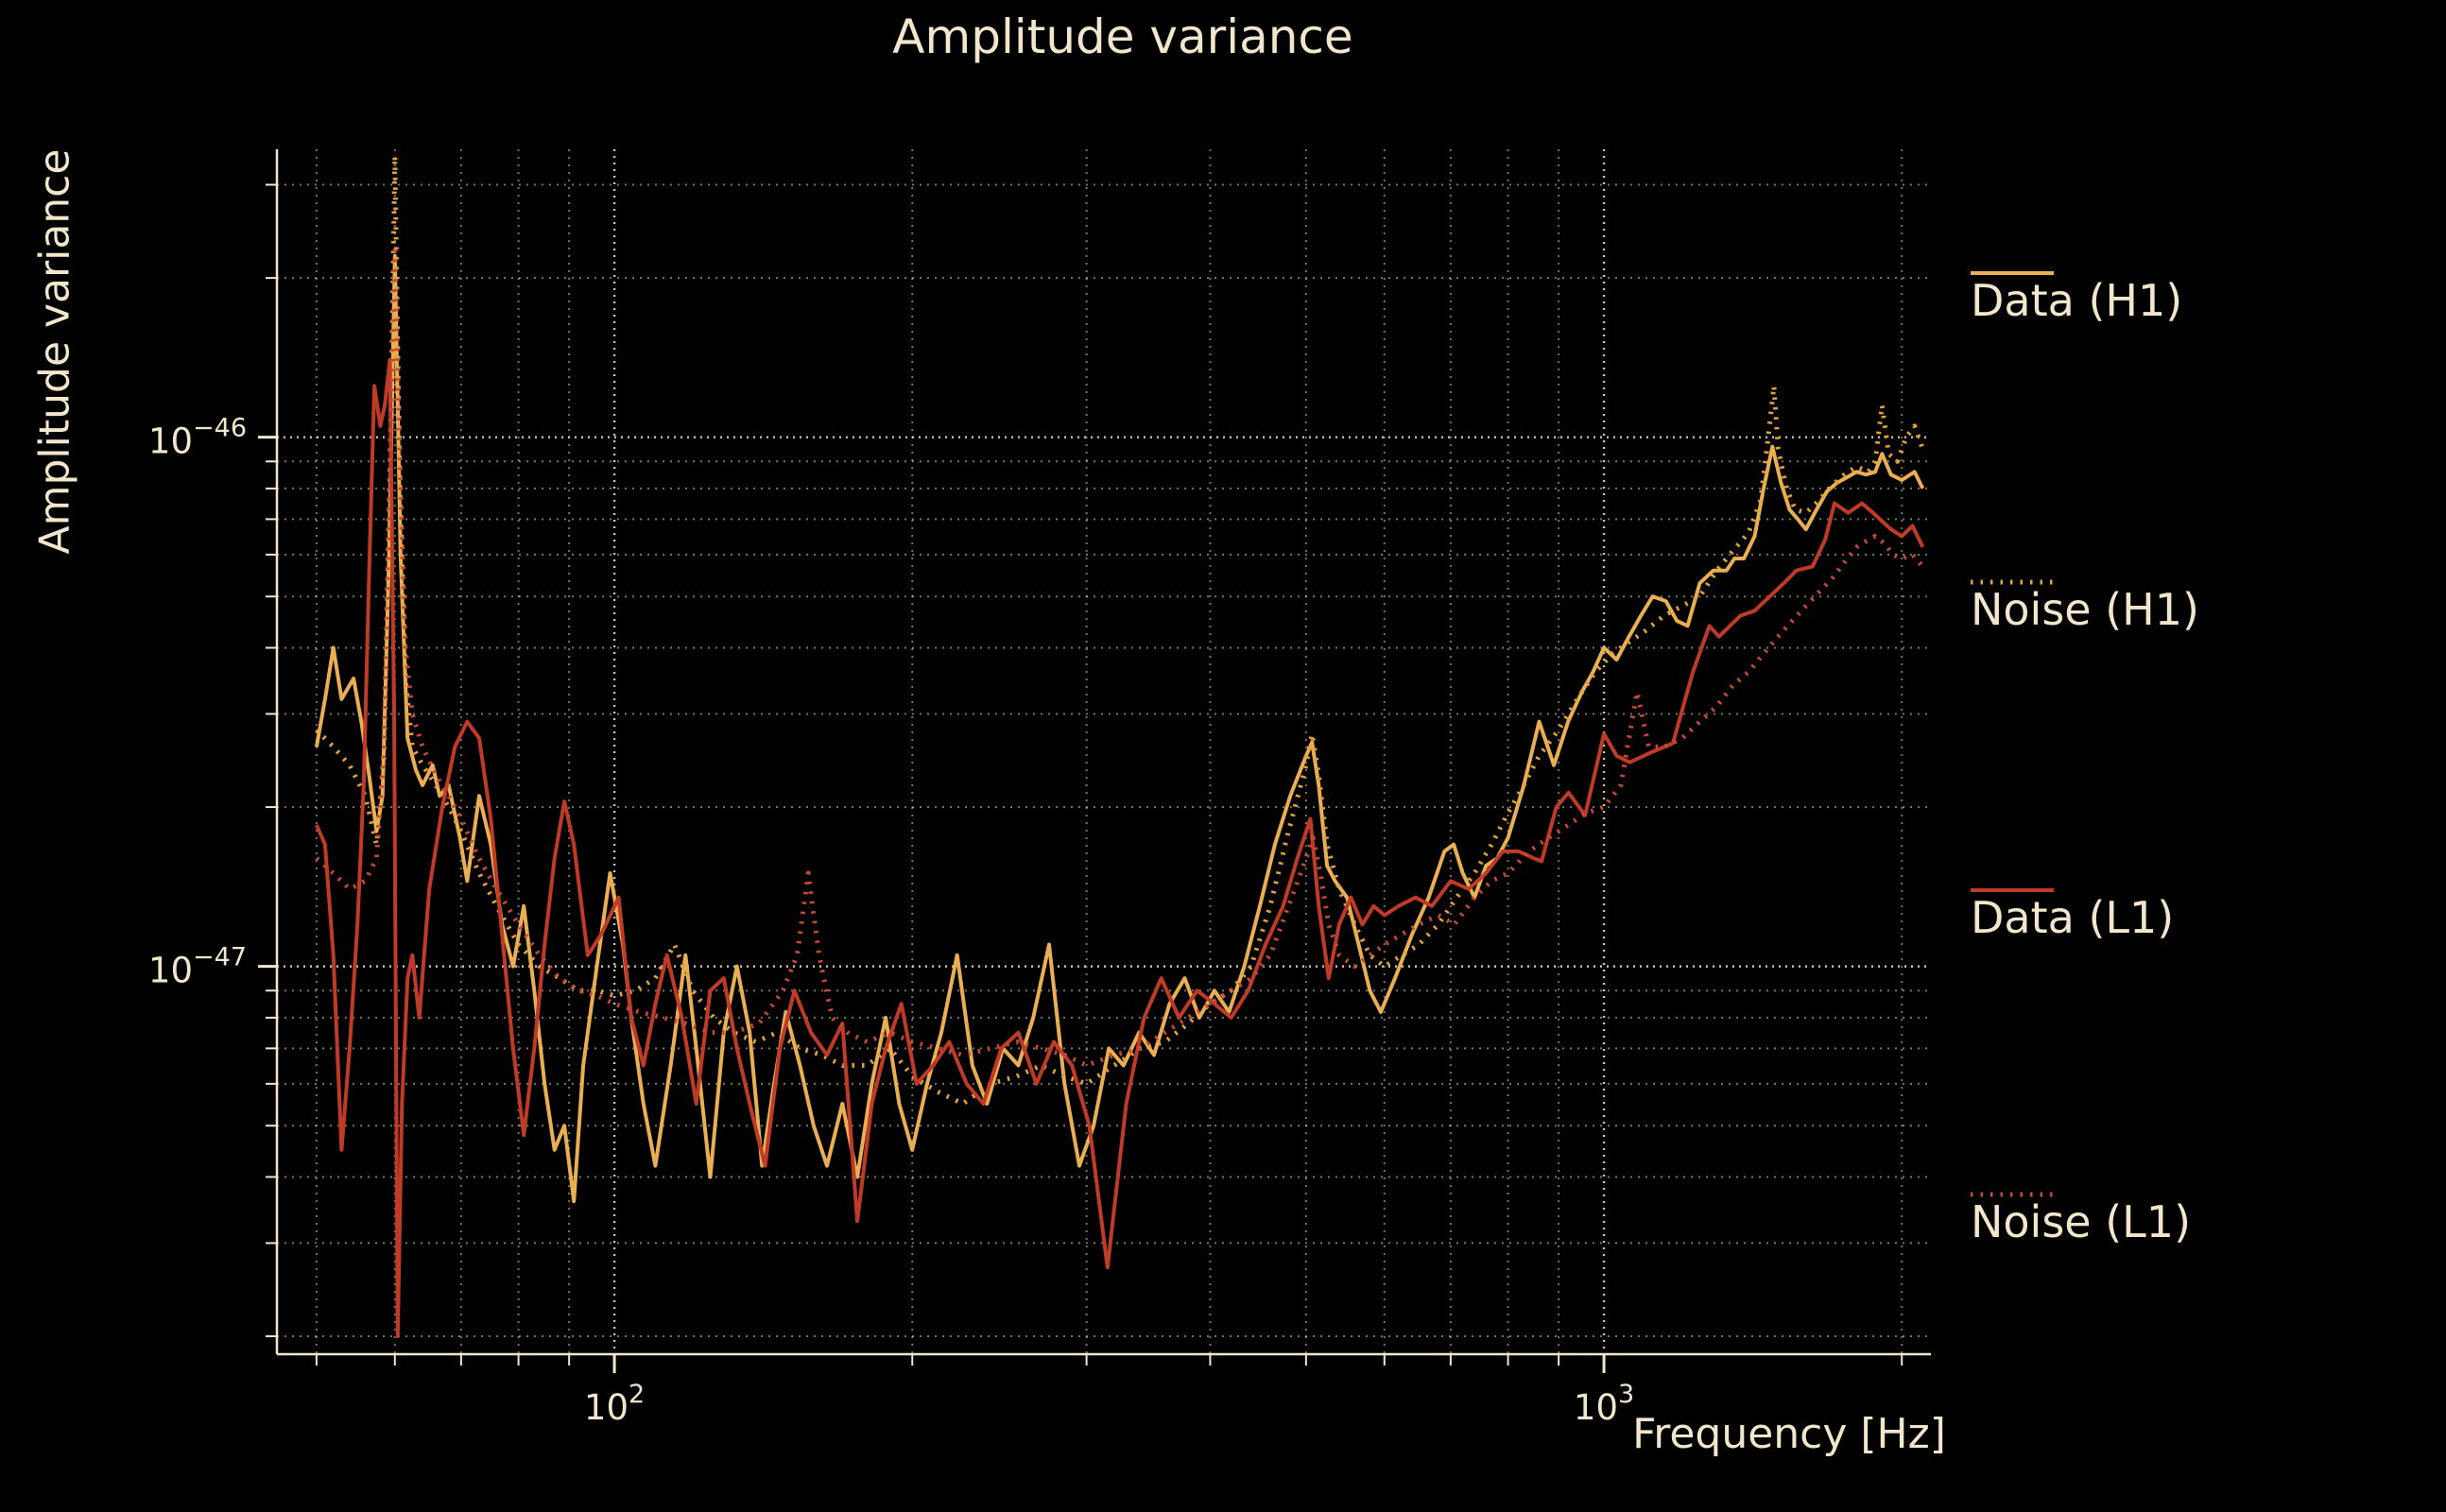  I want to click on y-axis-label: Amplitude variance, so click(54, 351).